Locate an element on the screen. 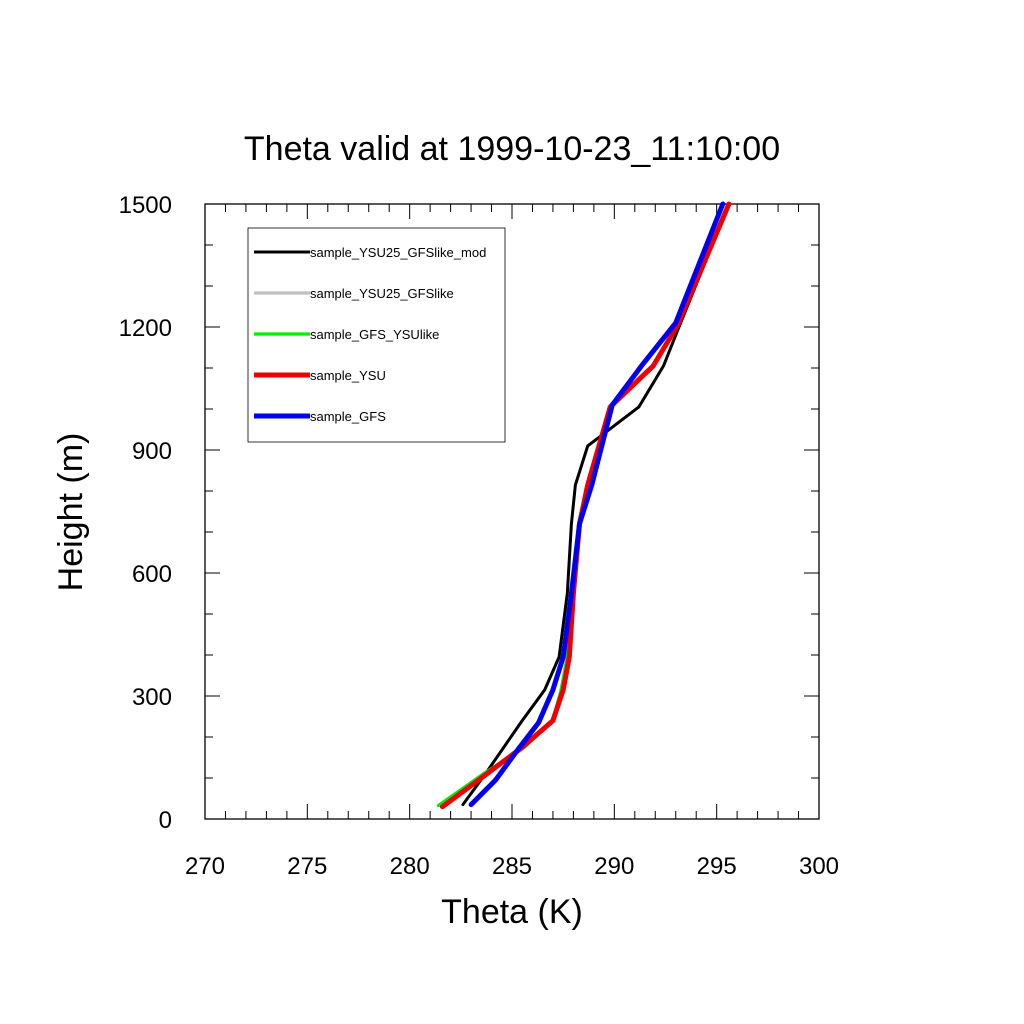 The width and height of the screenshot is (1024, 1024). x-tick-label: 295 is located at coordinates (717, 866).